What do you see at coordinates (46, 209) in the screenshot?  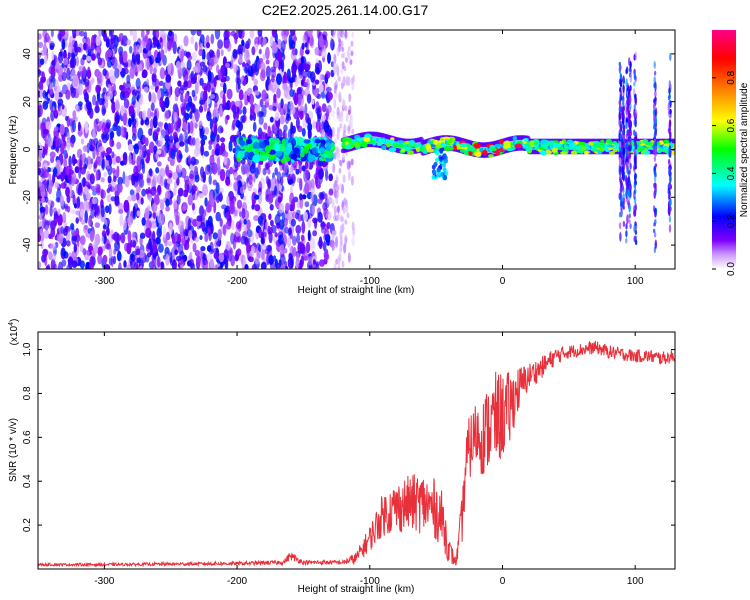 I see `heat-cell-1950` at bounding box center [46, 209].